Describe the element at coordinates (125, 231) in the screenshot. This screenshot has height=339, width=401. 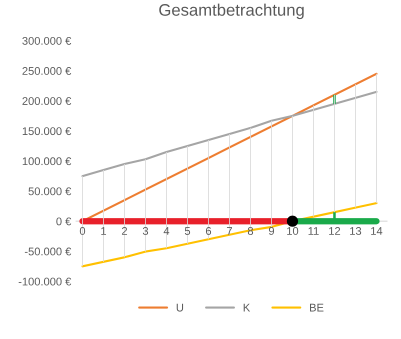
I see `x-tick-label: 2` at that location.